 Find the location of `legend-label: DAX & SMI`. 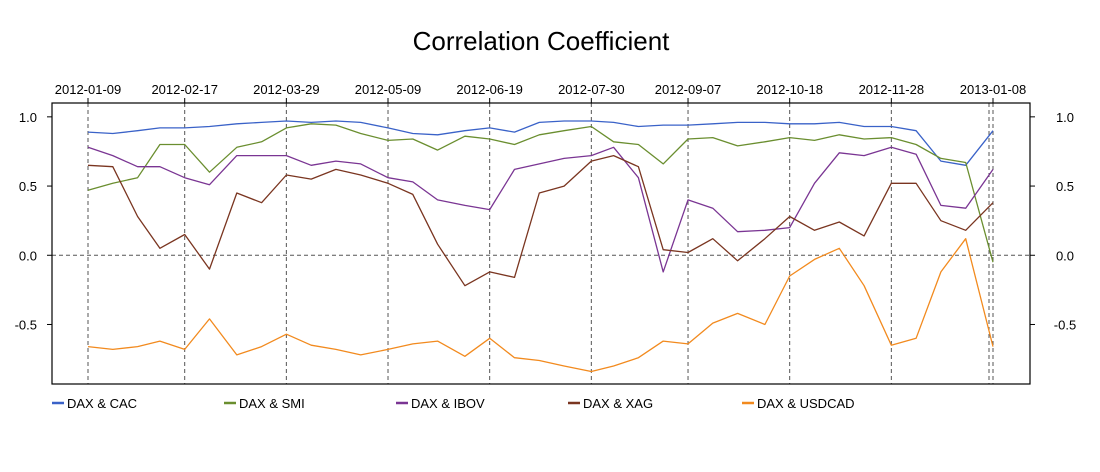

legend-label: DAX & SMI is located at coordinates (272, 403).